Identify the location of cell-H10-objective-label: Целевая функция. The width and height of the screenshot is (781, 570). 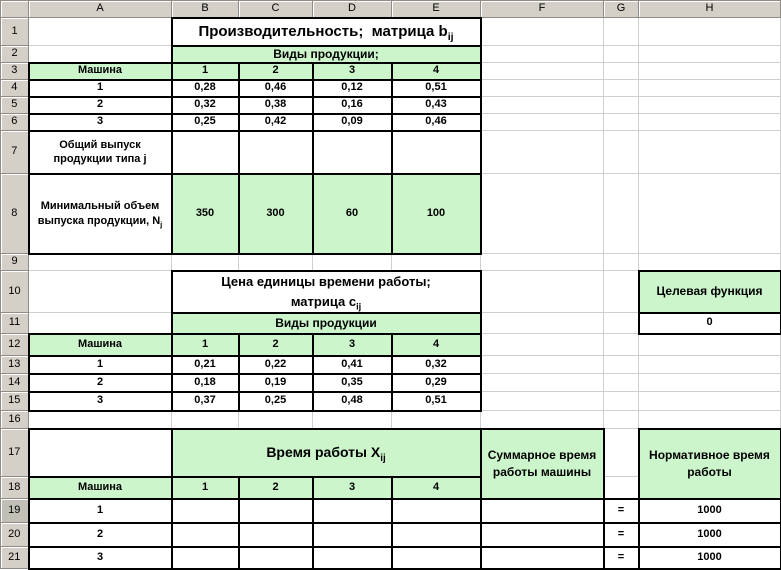
(709, 291).